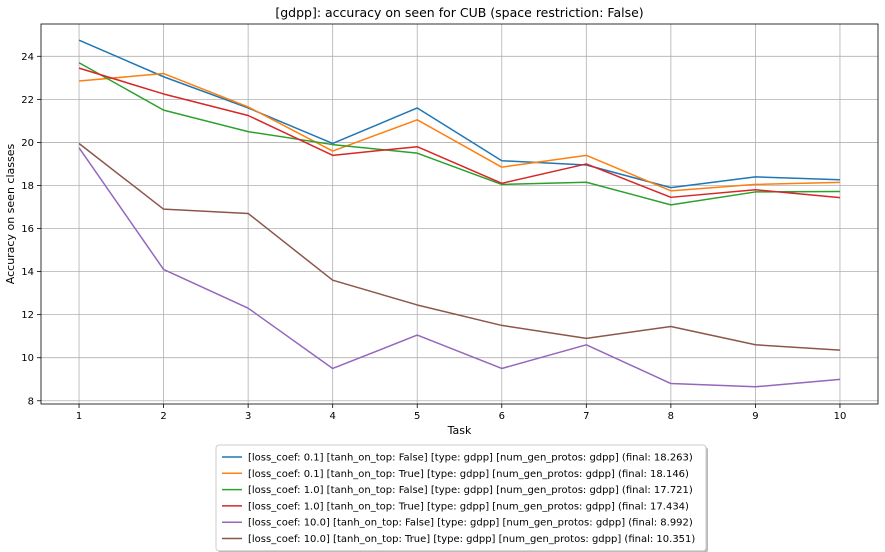 This screenshot has height=552, width=885. I want to click on y-axis-ticks: 8 10 12 14 16 18 20 22 24, so click(31, 229).